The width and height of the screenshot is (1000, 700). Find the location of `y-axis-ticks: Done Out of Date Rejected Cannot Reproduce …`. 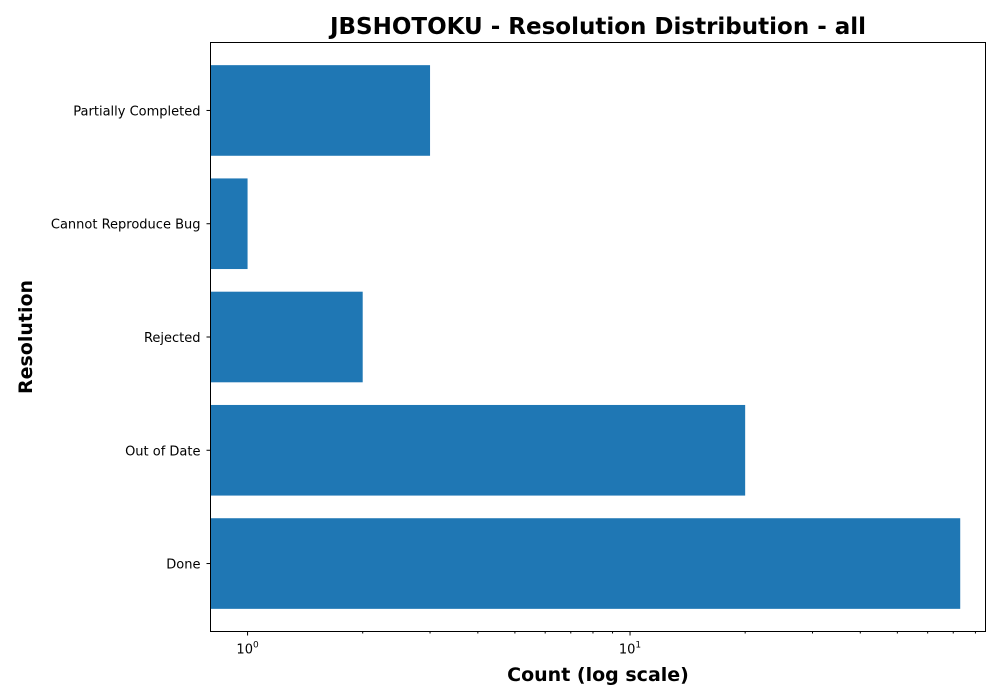

y-axis-ticks: Done Out of Date Rejected Cannot Reproduce … is located at coordinates (131, 338).